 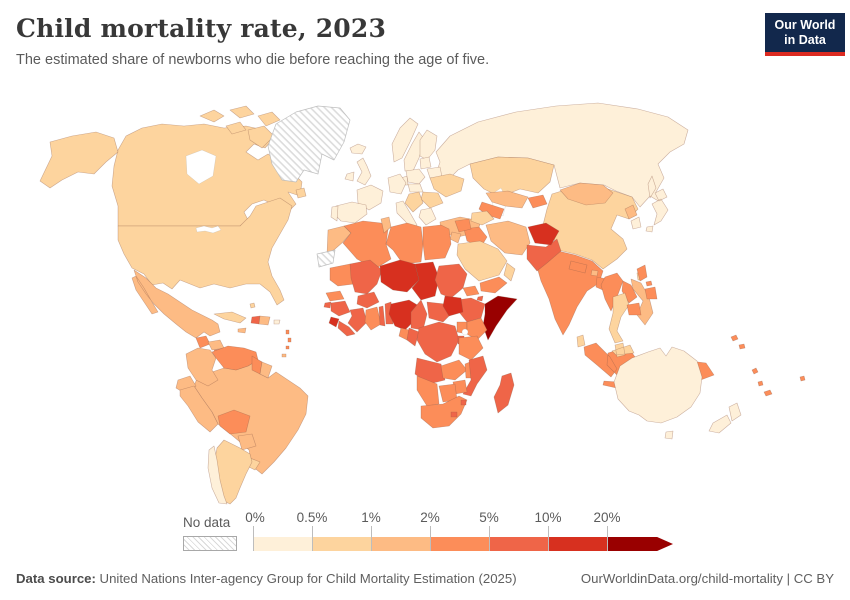 I want to click on country-japan, so click(x=657, y=210).